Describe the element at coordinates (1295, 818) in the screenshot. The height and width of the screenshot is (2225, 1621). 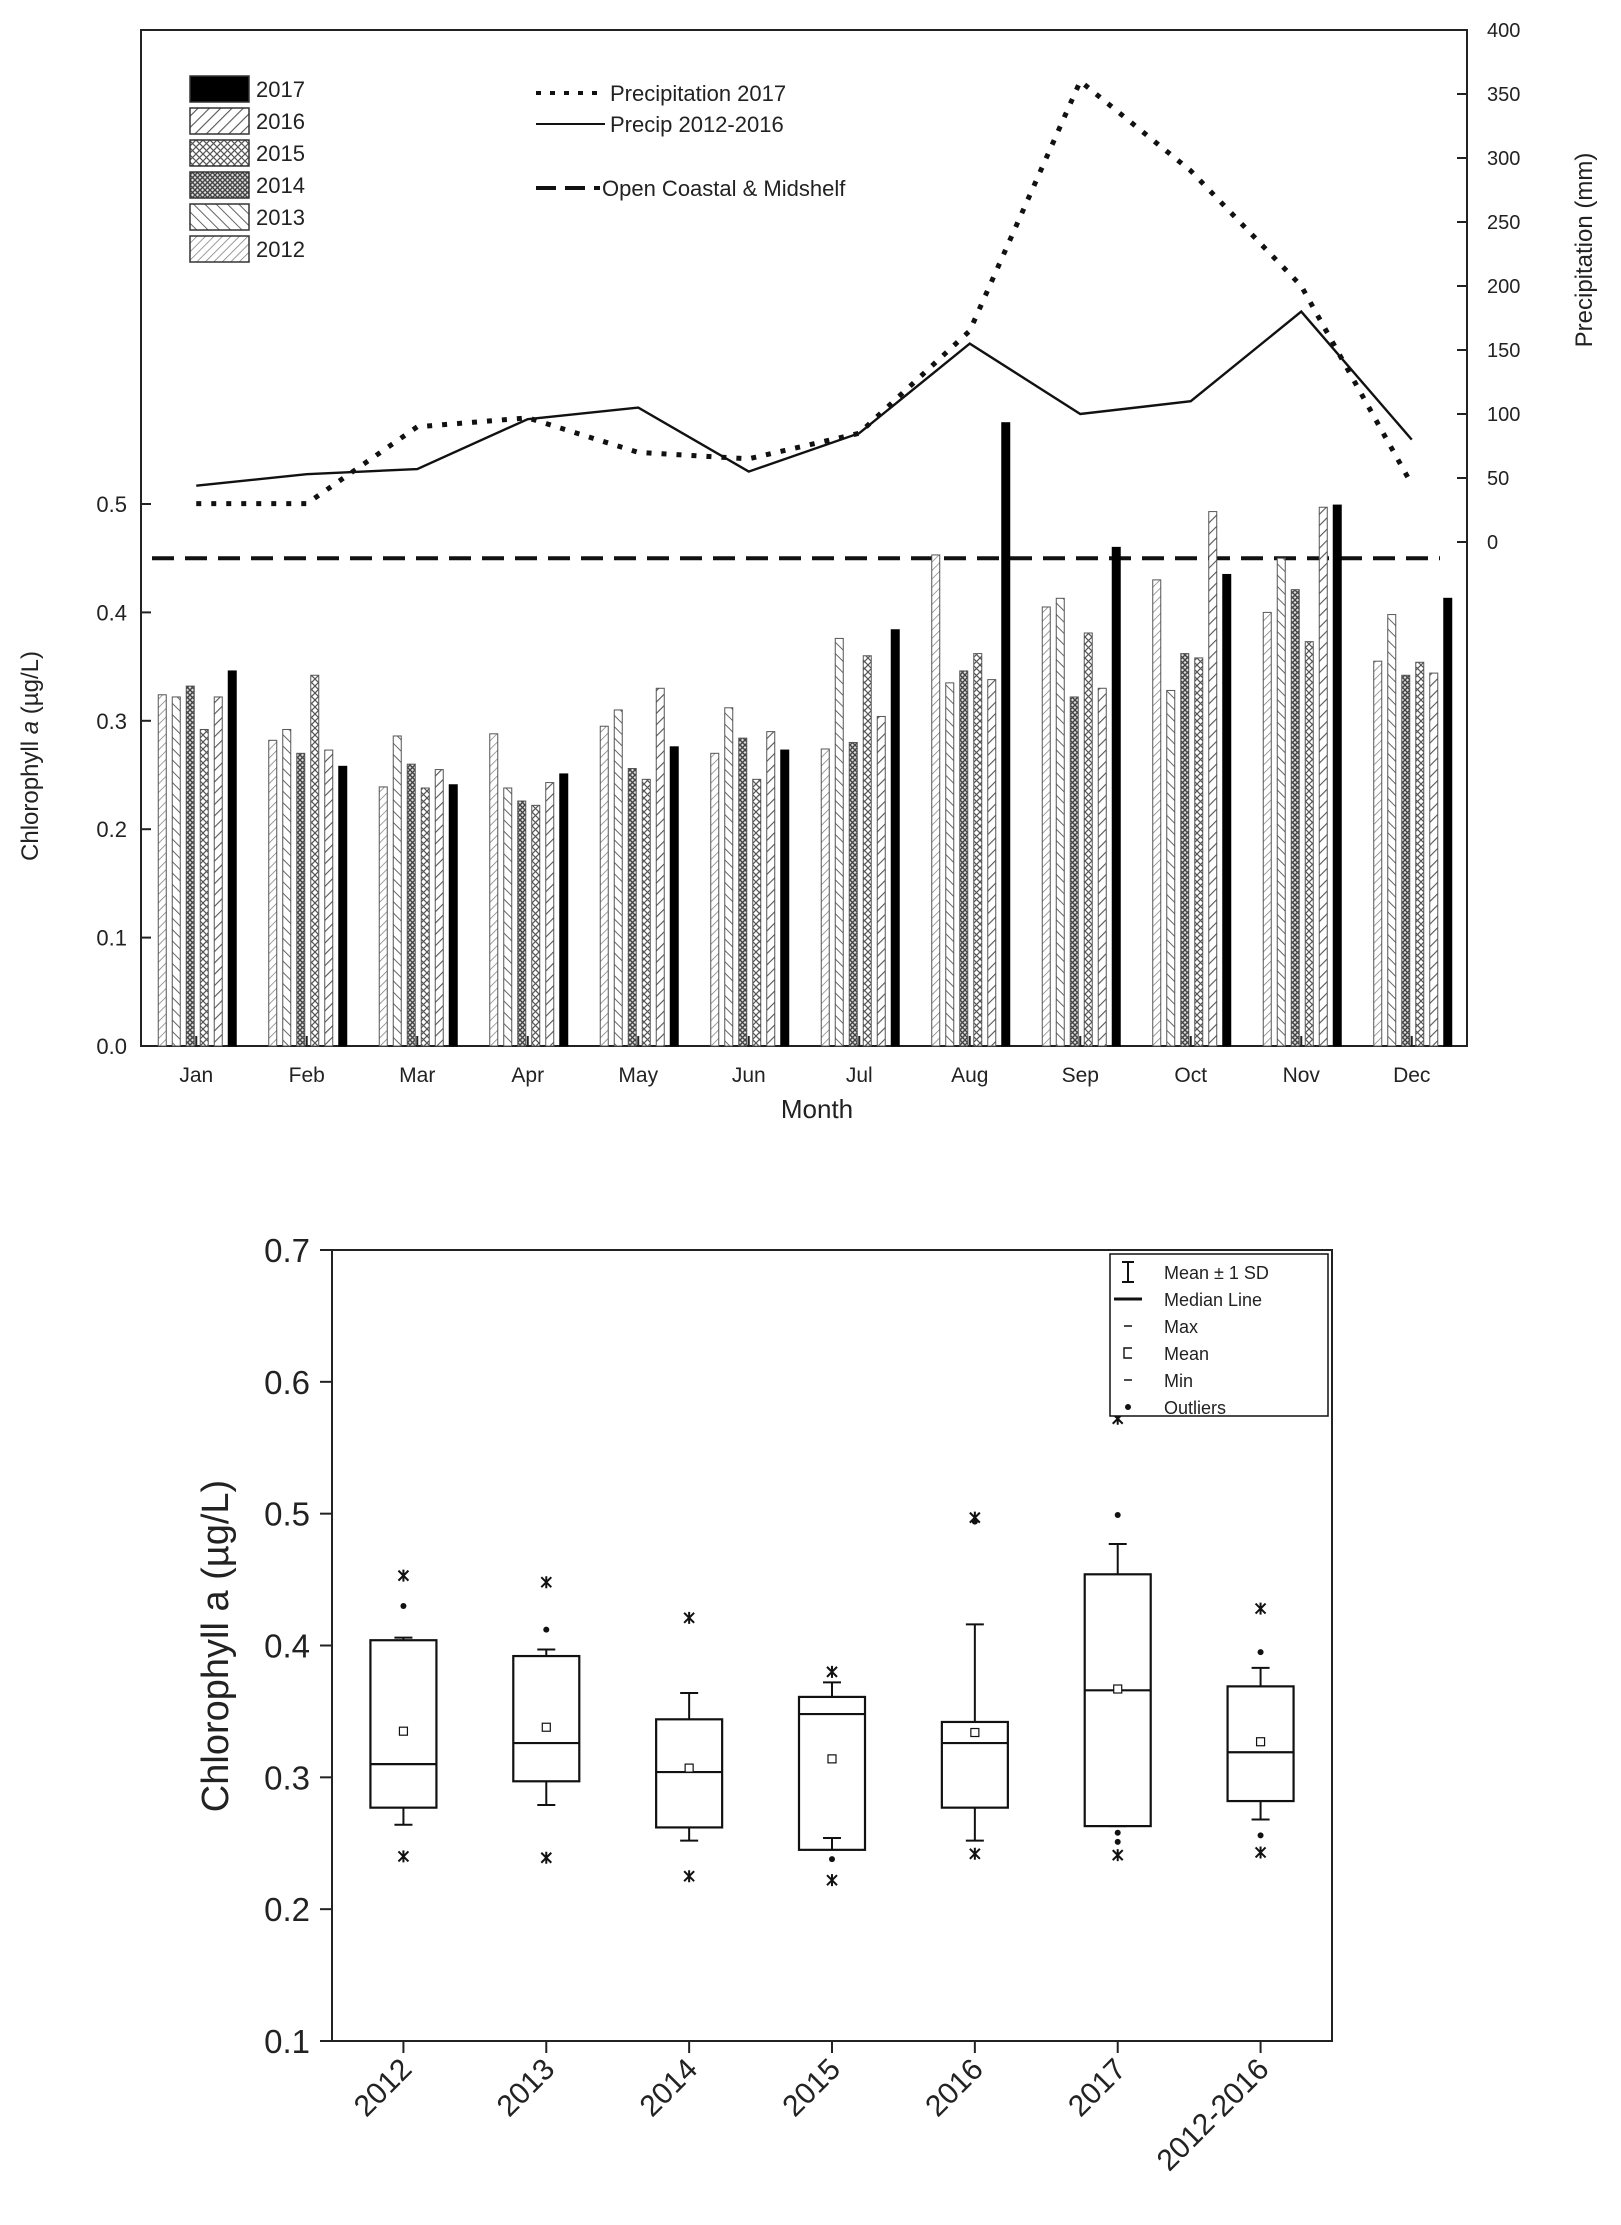
I see `bar-2014-nov` at that location.